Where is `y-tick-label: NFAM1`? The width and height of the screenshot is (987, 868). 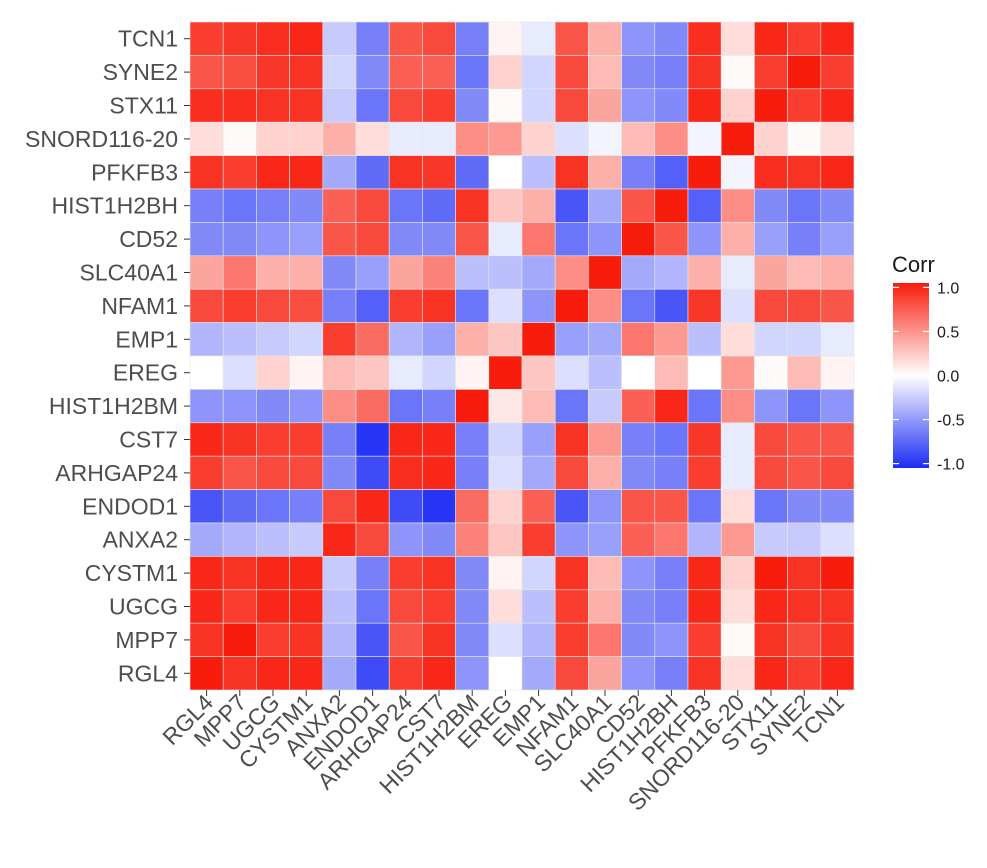
y-tick-label: NFAM1 is located at coordinates (139, 306).